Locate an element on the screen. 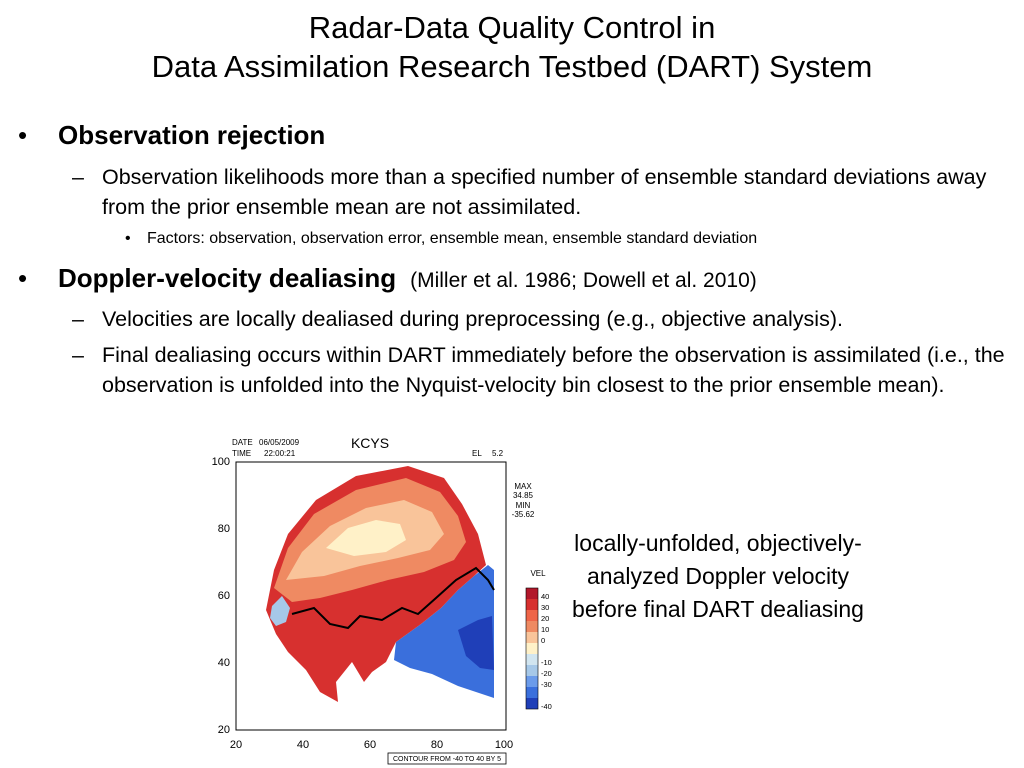 Image resolution: width=1024 pixels, height=768 pixels. y-tick: 80 is located at coordinates (224, 529).